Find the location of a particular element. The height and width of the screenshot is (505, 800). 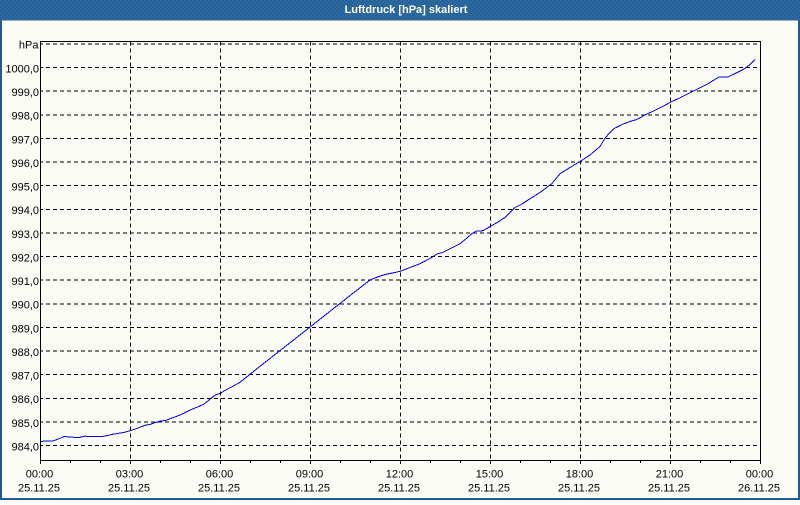

svg-text: 990,0 is located at coordinates (25, 306).